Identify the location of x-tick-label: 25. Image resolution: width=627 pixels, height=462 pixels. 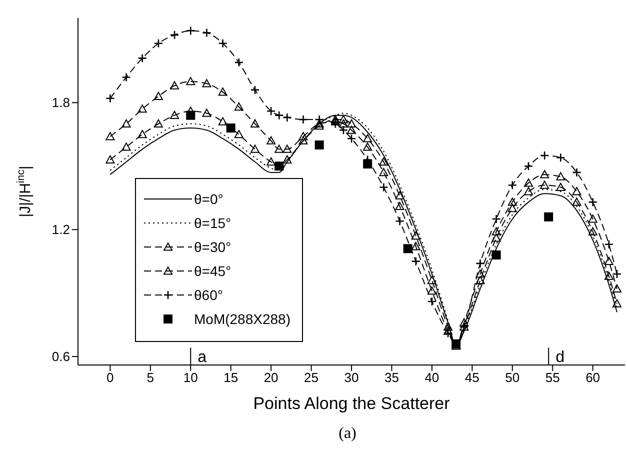
(311, 378).